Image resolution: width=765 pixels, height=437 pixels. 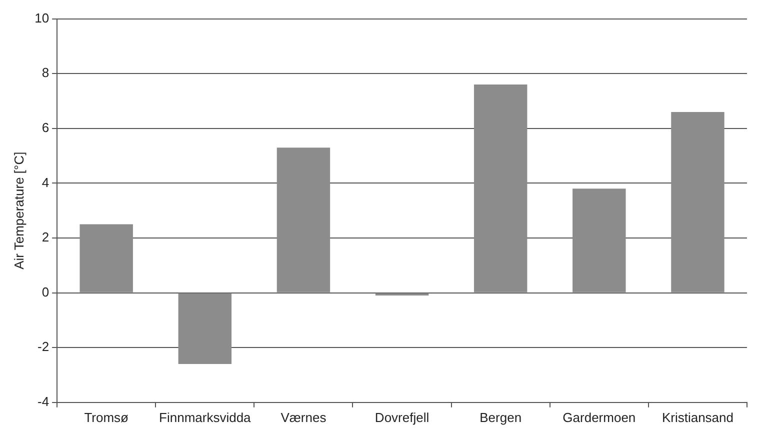 I want to click on y-tick-label: -4, so click(x=43, y=401).